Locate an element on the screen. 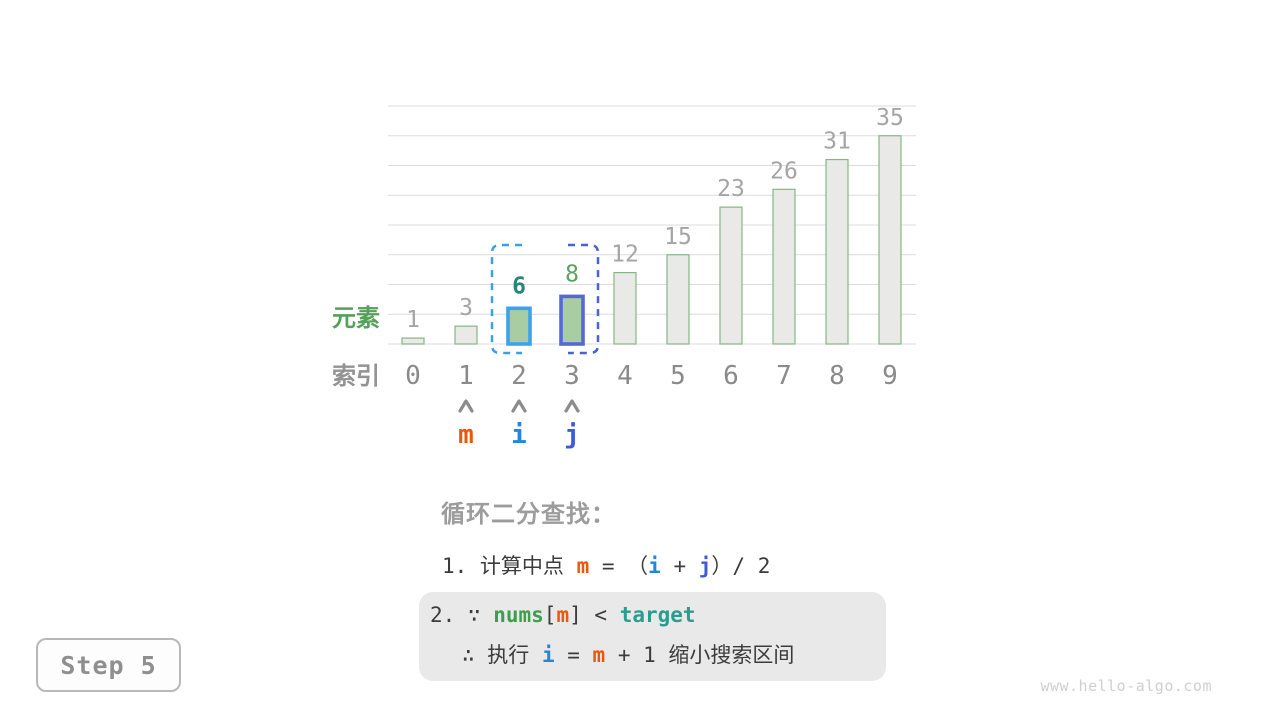  step-badge: Step 5 is located at coordinates (108, 665).